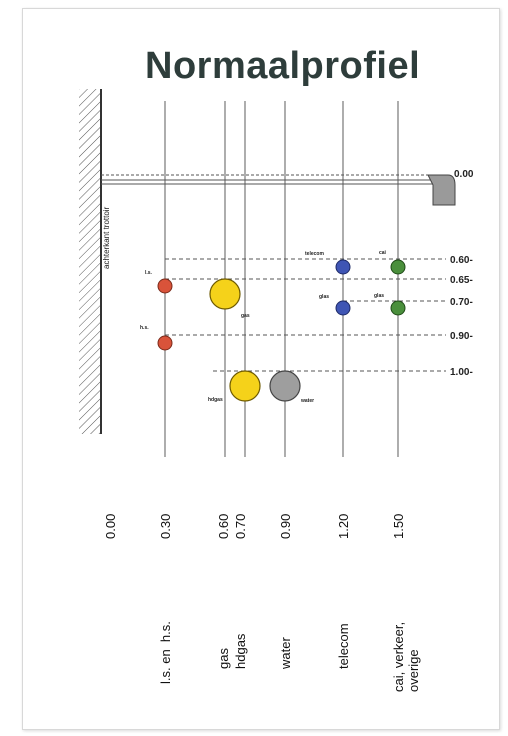  What do you see at coordinates (343, 646) in the screenshot?
I see `category-telecom: telecom` at bounding box center [343, 646].